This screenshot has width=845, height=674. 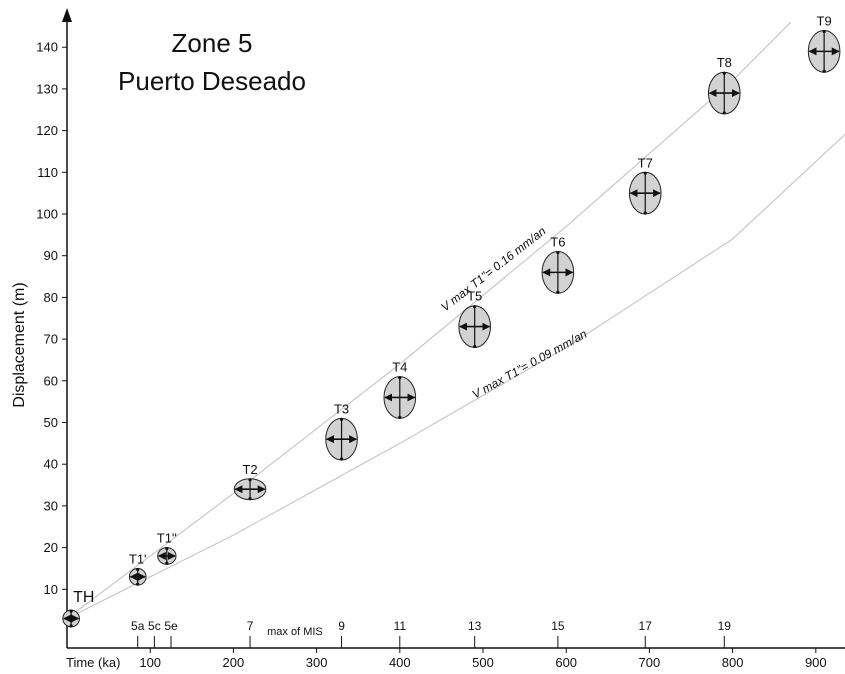 I want to click on data-point-9: T7, so click(x=645, y=185).